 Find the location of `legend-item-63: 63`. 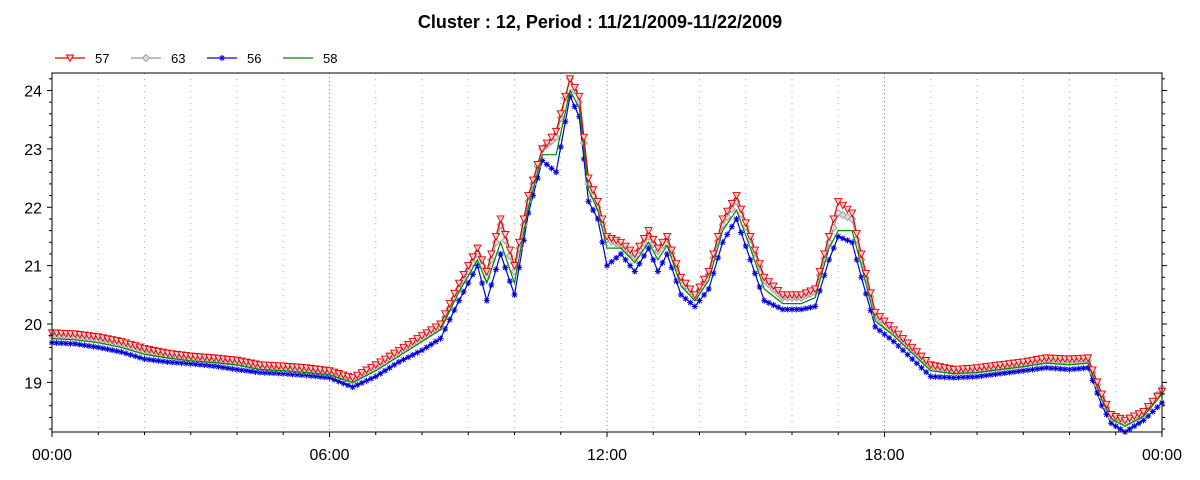

legend-item-63: 63 is located at coordinates (158, 58).